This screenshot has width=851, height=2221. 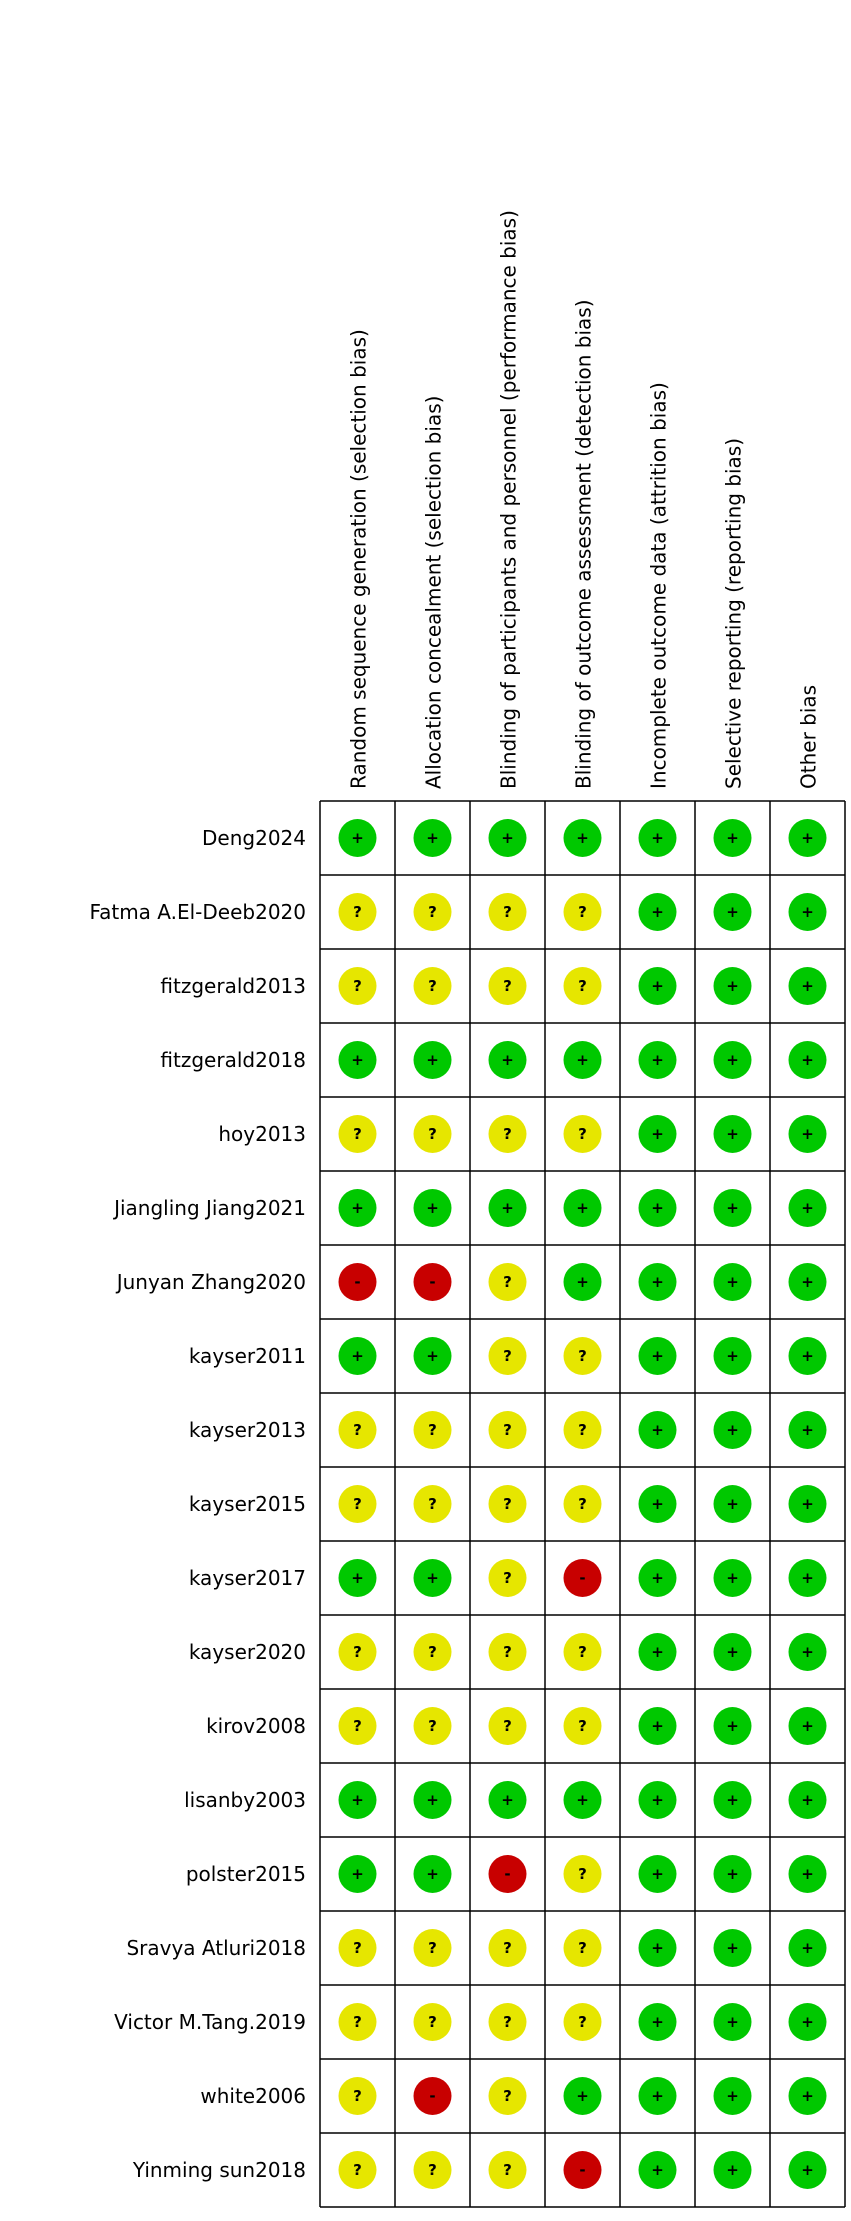 What do you see at coordinates (216, 1948) in the screenshot?
I see `study-label: Sravya Atluri2018` at bounding box center [216, 1948].